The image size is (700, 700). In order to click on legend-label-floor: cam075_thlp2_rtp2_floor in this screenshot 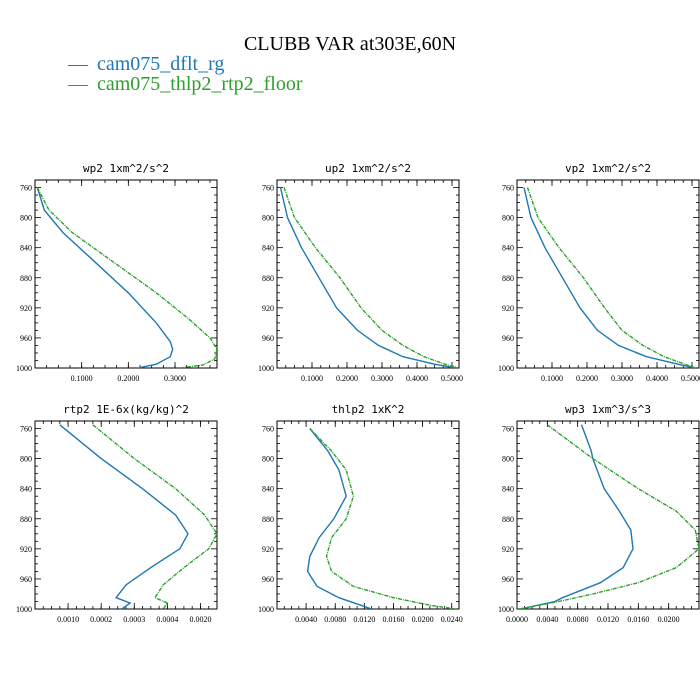, I will do `click(200, 84)`.